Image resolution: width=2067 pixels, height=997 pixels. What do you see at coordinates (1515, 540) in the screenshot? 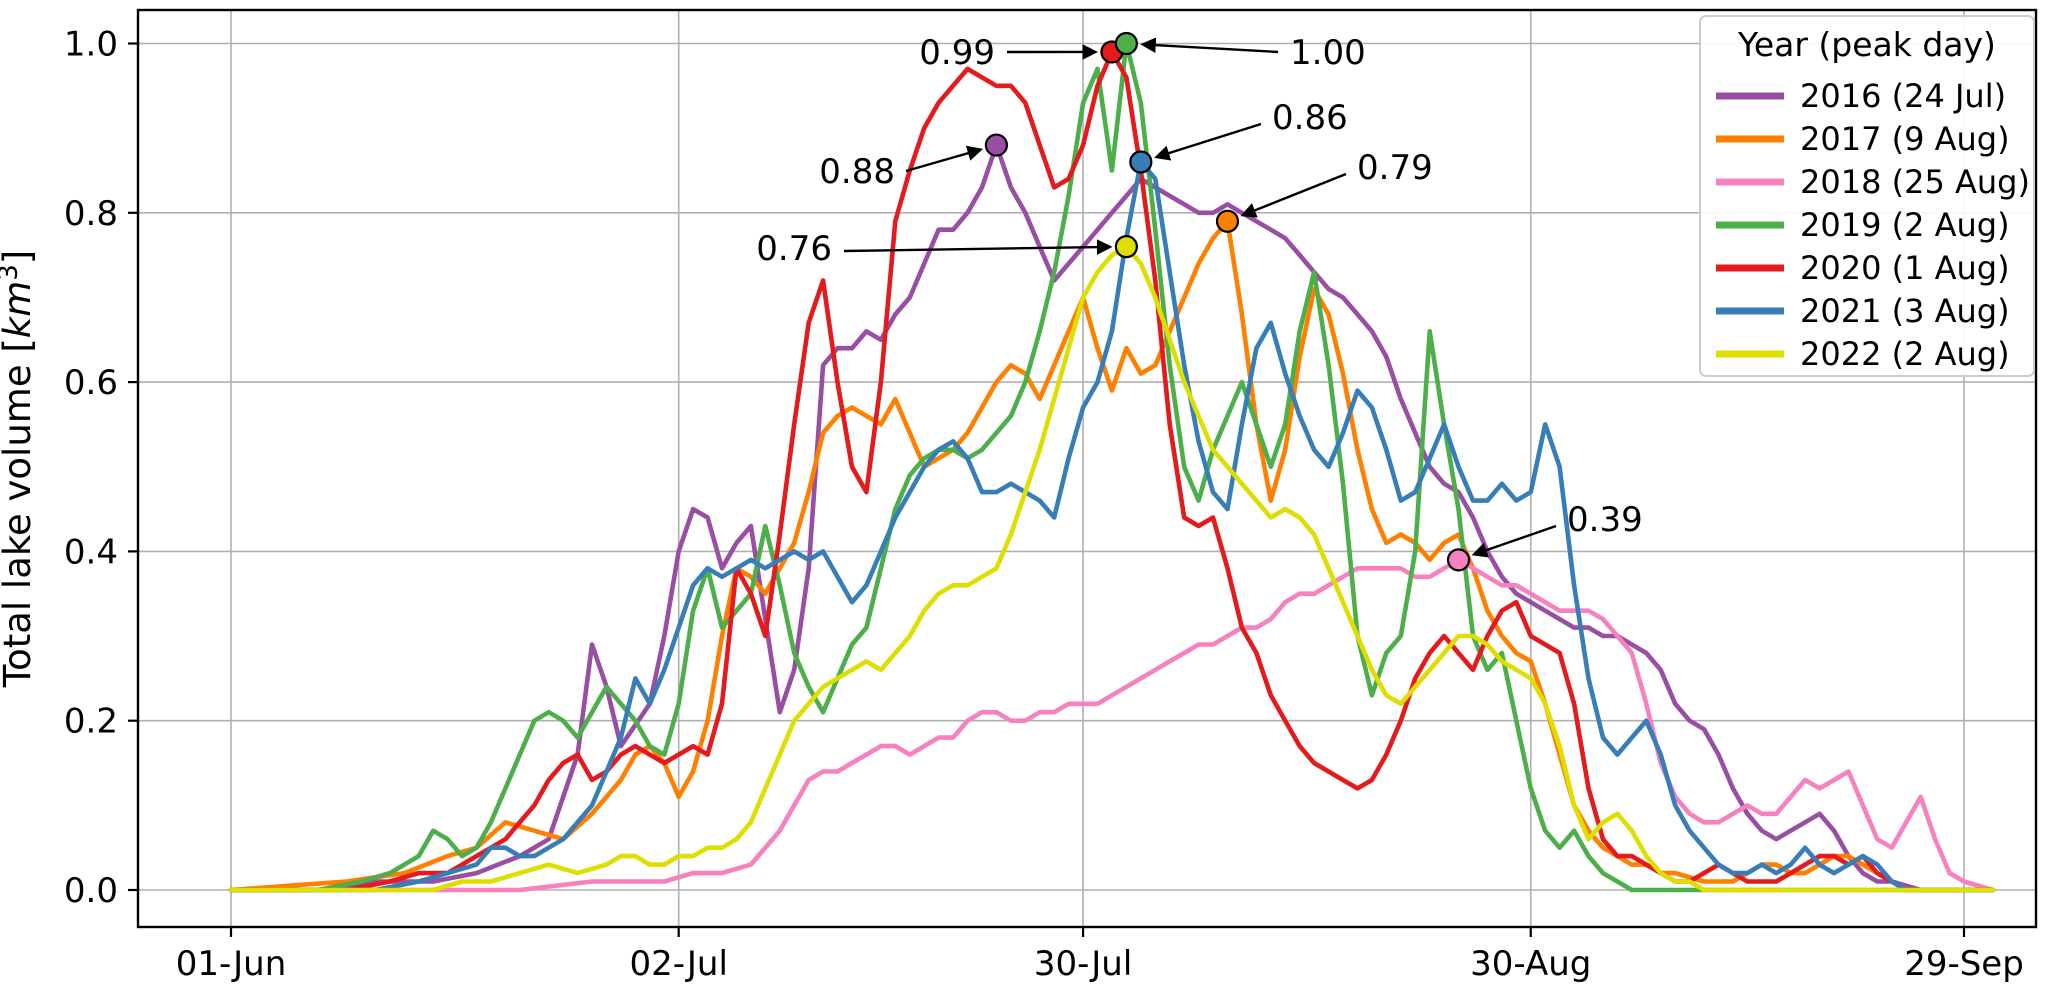
I see `annotation-arrow-2018` at bounding box center [1515, 540].